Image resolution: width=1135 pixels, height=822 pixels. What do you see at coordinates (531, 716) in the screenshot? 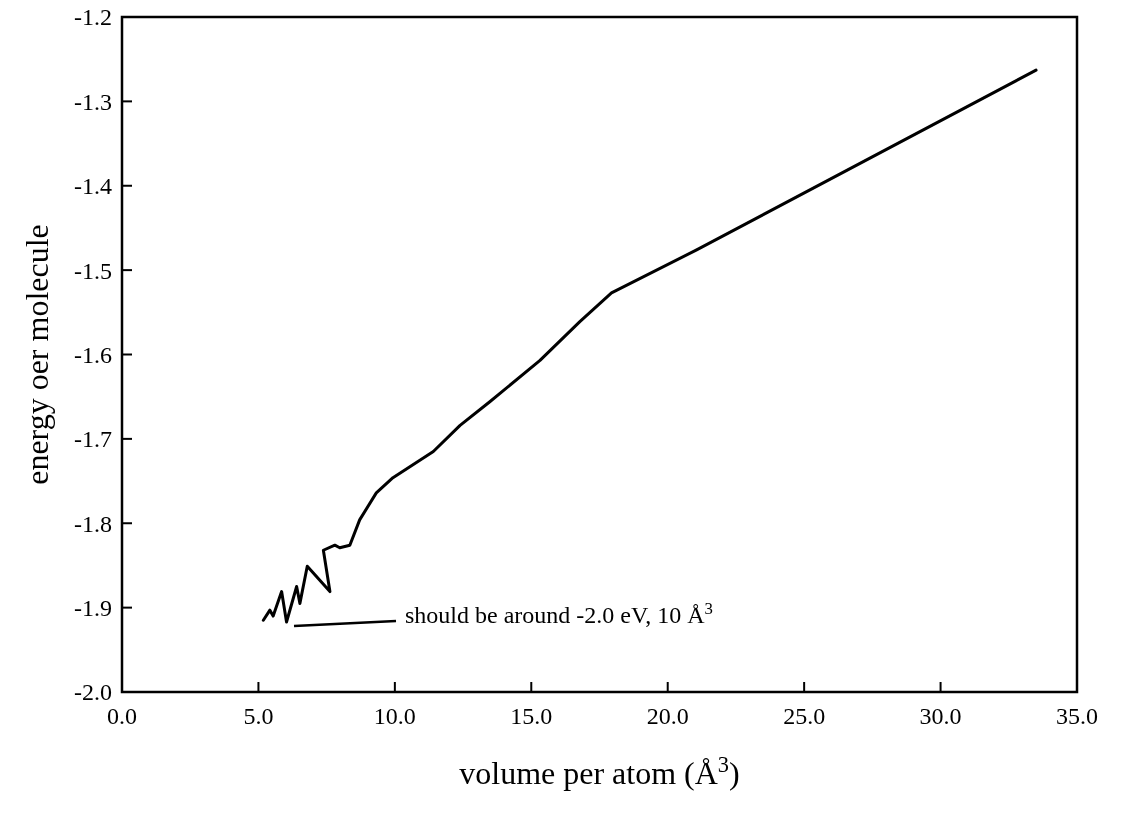
I see `x-tick-label: 15.0` at bounding box center [531, 716].